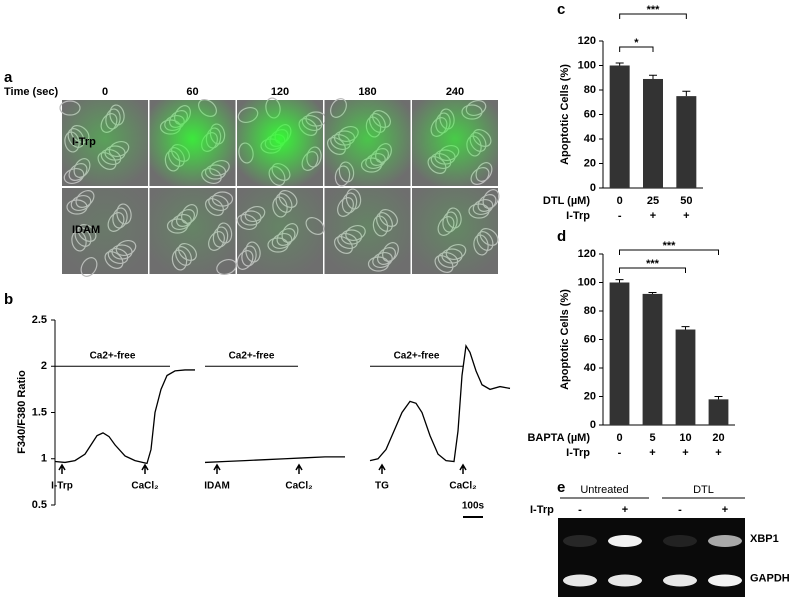  What do you see at coordinates (653, 201) in the screenshot?
I see `x-tick-label: 25` at bounding box center [653, 201].